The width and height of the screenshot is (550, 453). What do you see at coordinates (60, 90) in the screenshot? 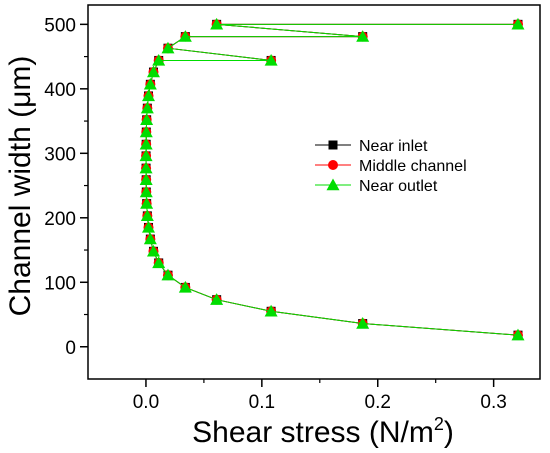
I see `y-tick-label: 400` at bounding box center [60, 90].